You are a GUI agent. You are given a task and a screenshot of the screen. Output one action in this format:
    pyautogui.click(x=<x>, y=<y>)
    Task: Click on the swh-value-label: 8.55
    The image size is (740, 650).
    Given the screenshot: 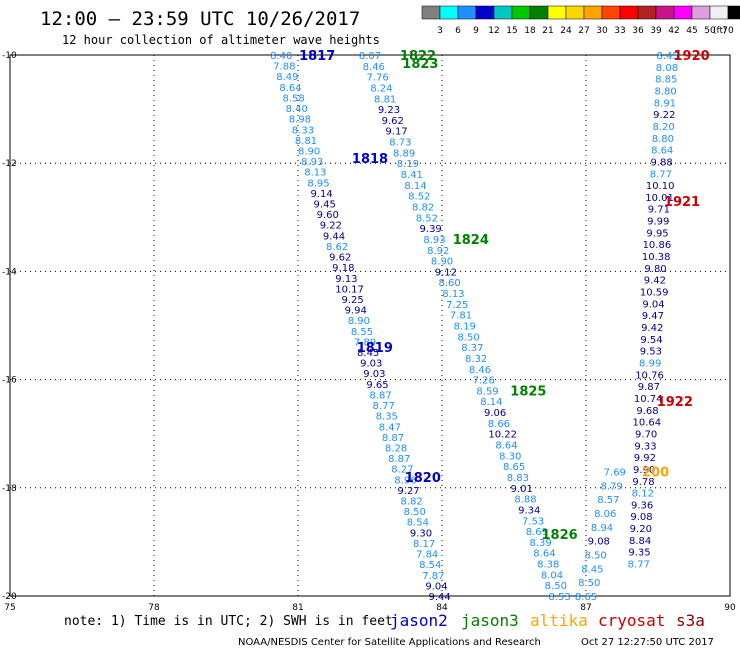 What is the action you would take?
    pyautogui.click(x=362, y=332)
    